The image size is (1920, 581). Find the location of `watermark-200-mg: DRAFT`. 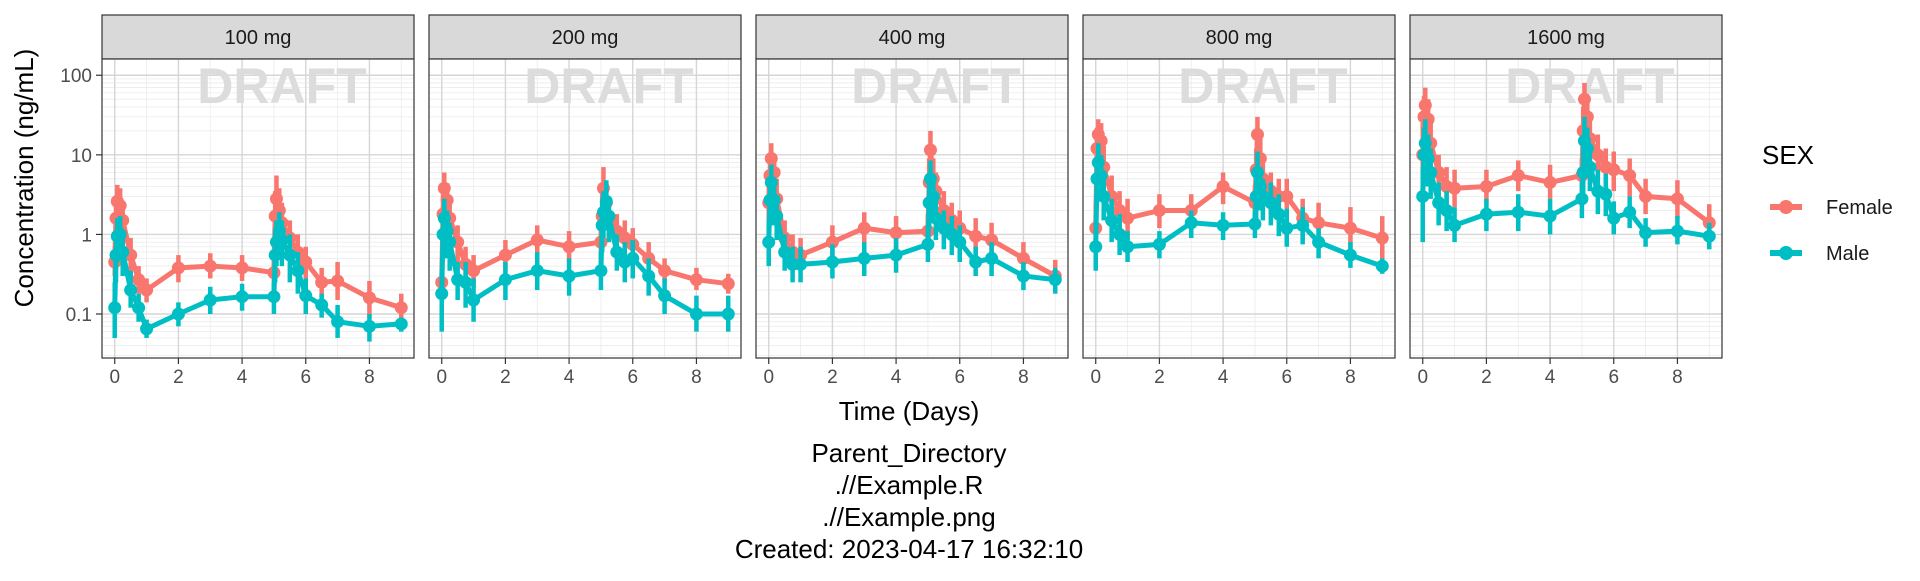

watermark-200-mg: DRAFT is located at coordinates (608, 86).